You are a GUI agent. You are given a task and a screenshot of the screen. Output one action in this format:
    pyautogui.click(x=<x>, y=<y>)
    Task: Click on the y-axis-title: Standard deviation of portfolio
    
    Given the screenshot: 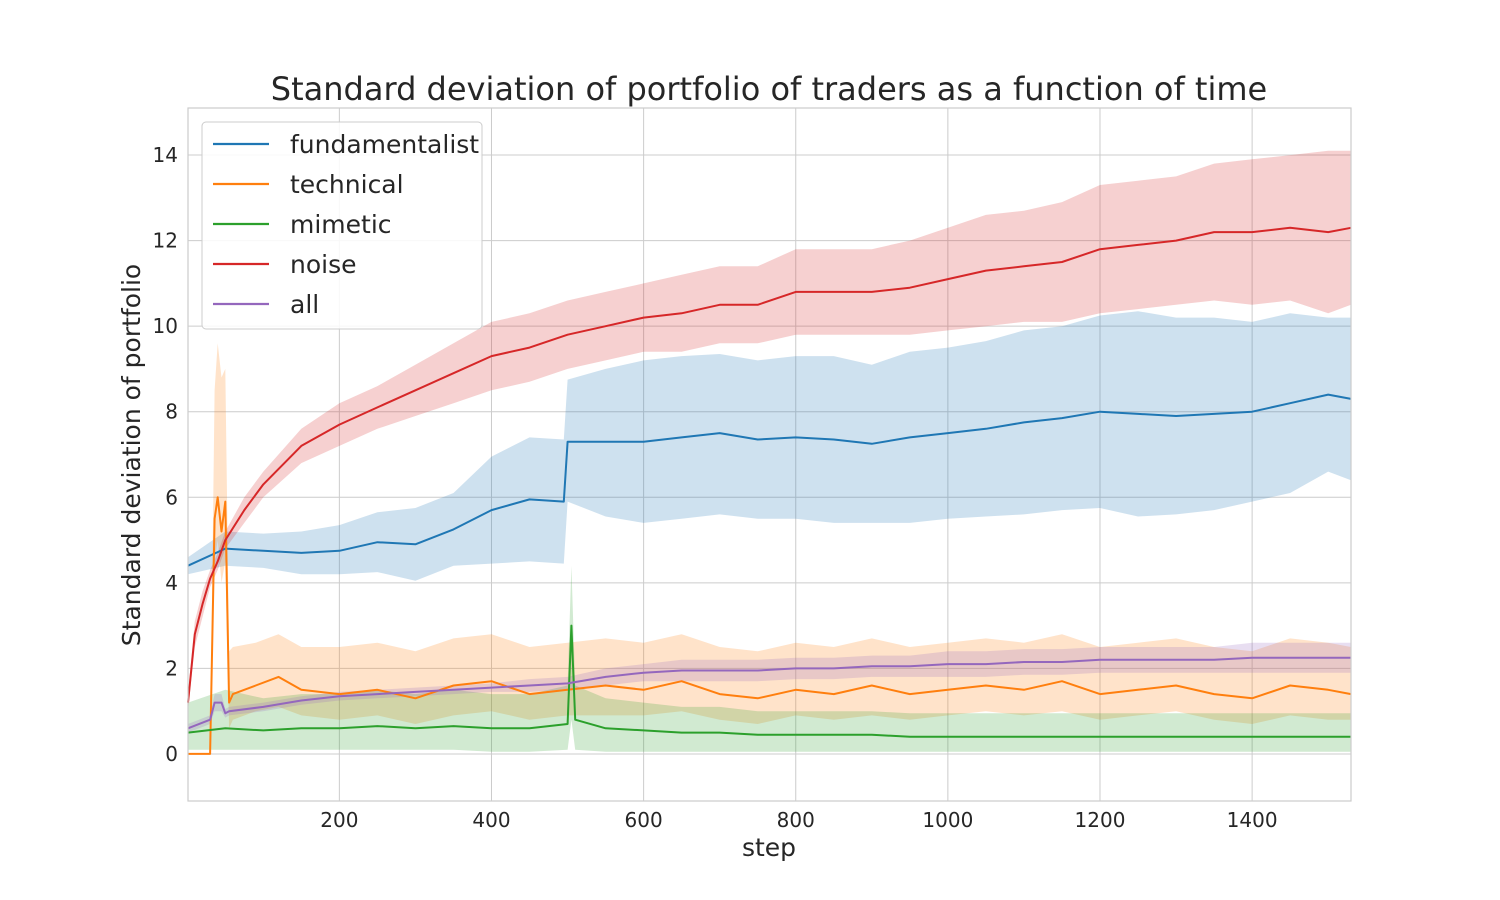 What is the action you would take?
    pyautogui.click(x=131, y=455)
    